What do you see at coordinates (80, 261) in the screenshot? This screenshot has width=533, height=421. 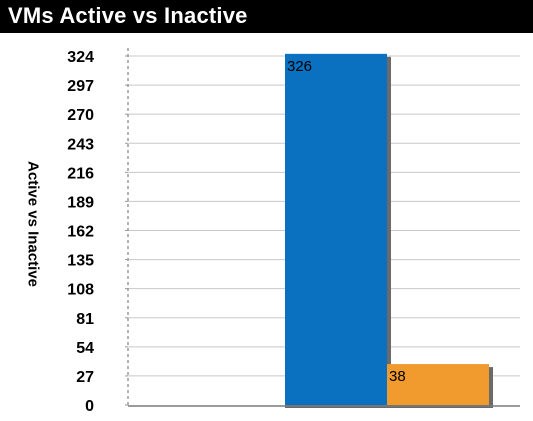 I see `y-tick-label: 135` at bounding box center [80, 261].